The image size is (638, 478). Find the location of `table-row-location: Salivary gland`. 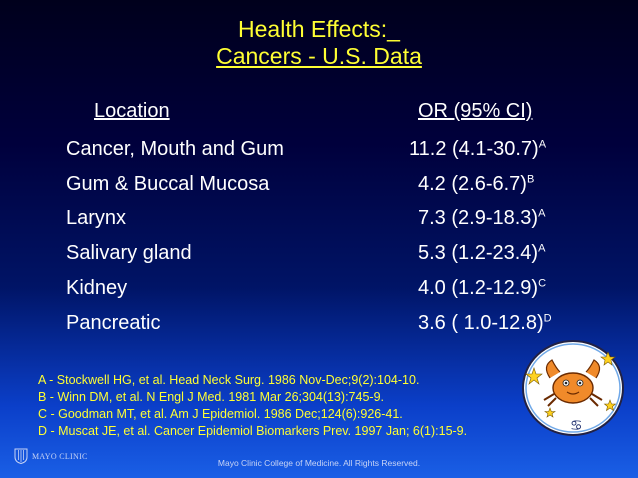

table-row-location: Salivary gland is located at coordinates (129, 253).